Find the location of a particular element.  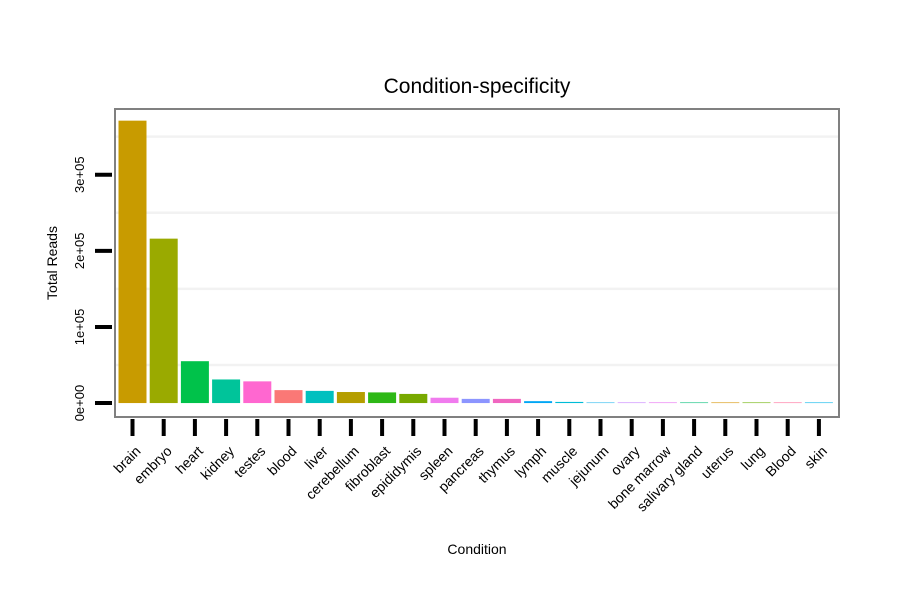

bar-salivary-gland is located at coordinates (694, 403).